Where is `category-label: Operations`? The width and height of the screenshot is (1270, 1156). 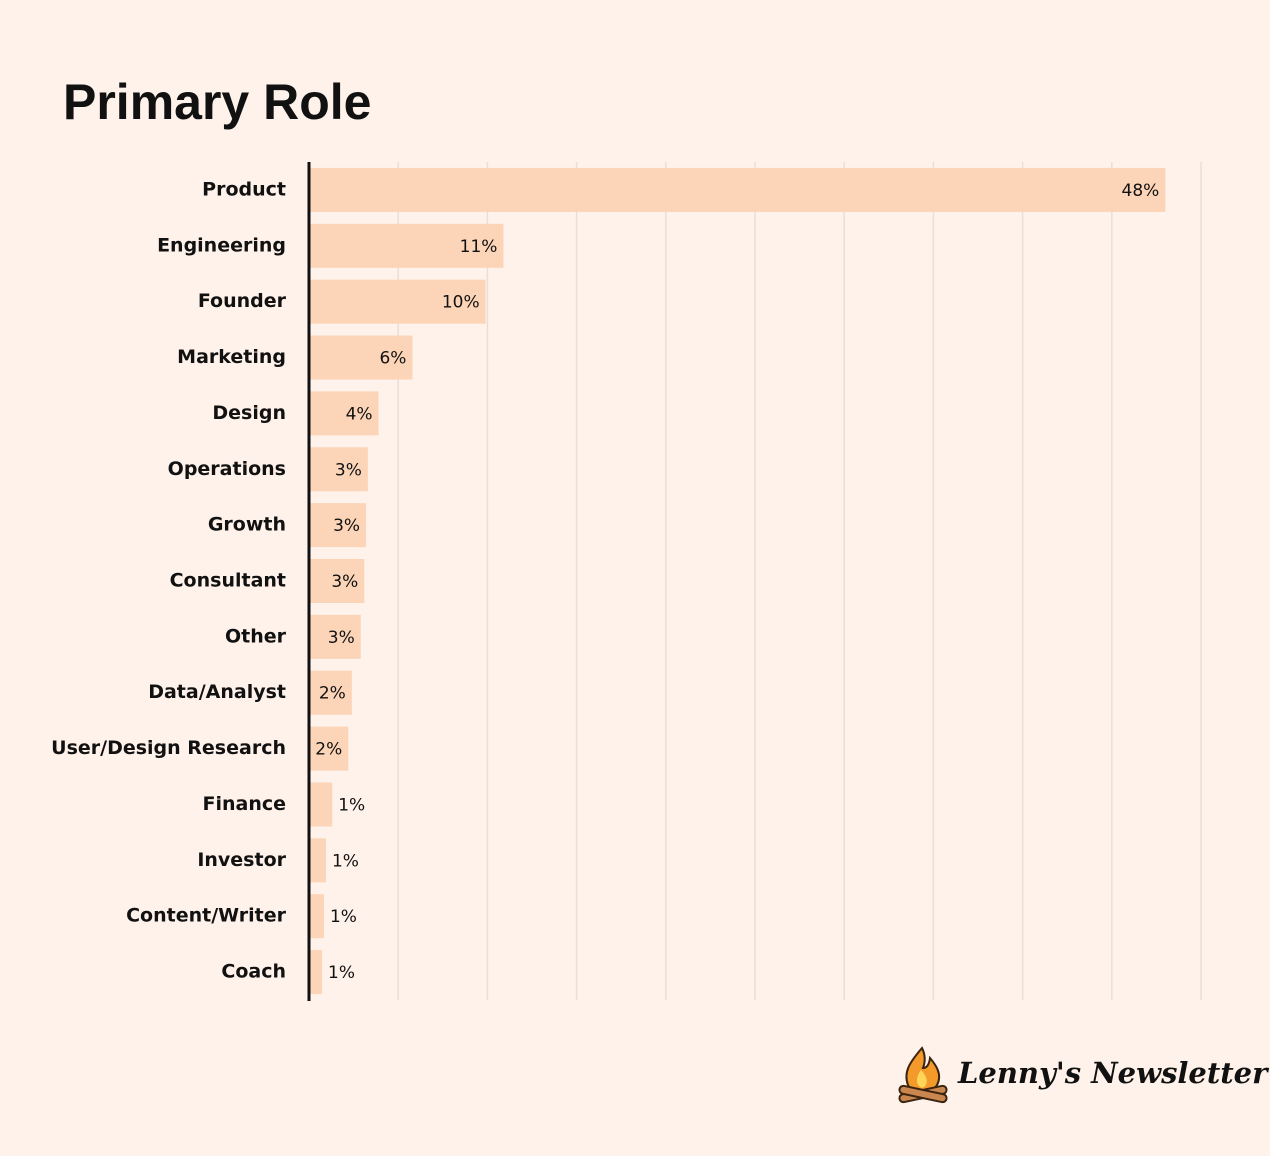 category-label: Operations is located at coordinates (227, 469).